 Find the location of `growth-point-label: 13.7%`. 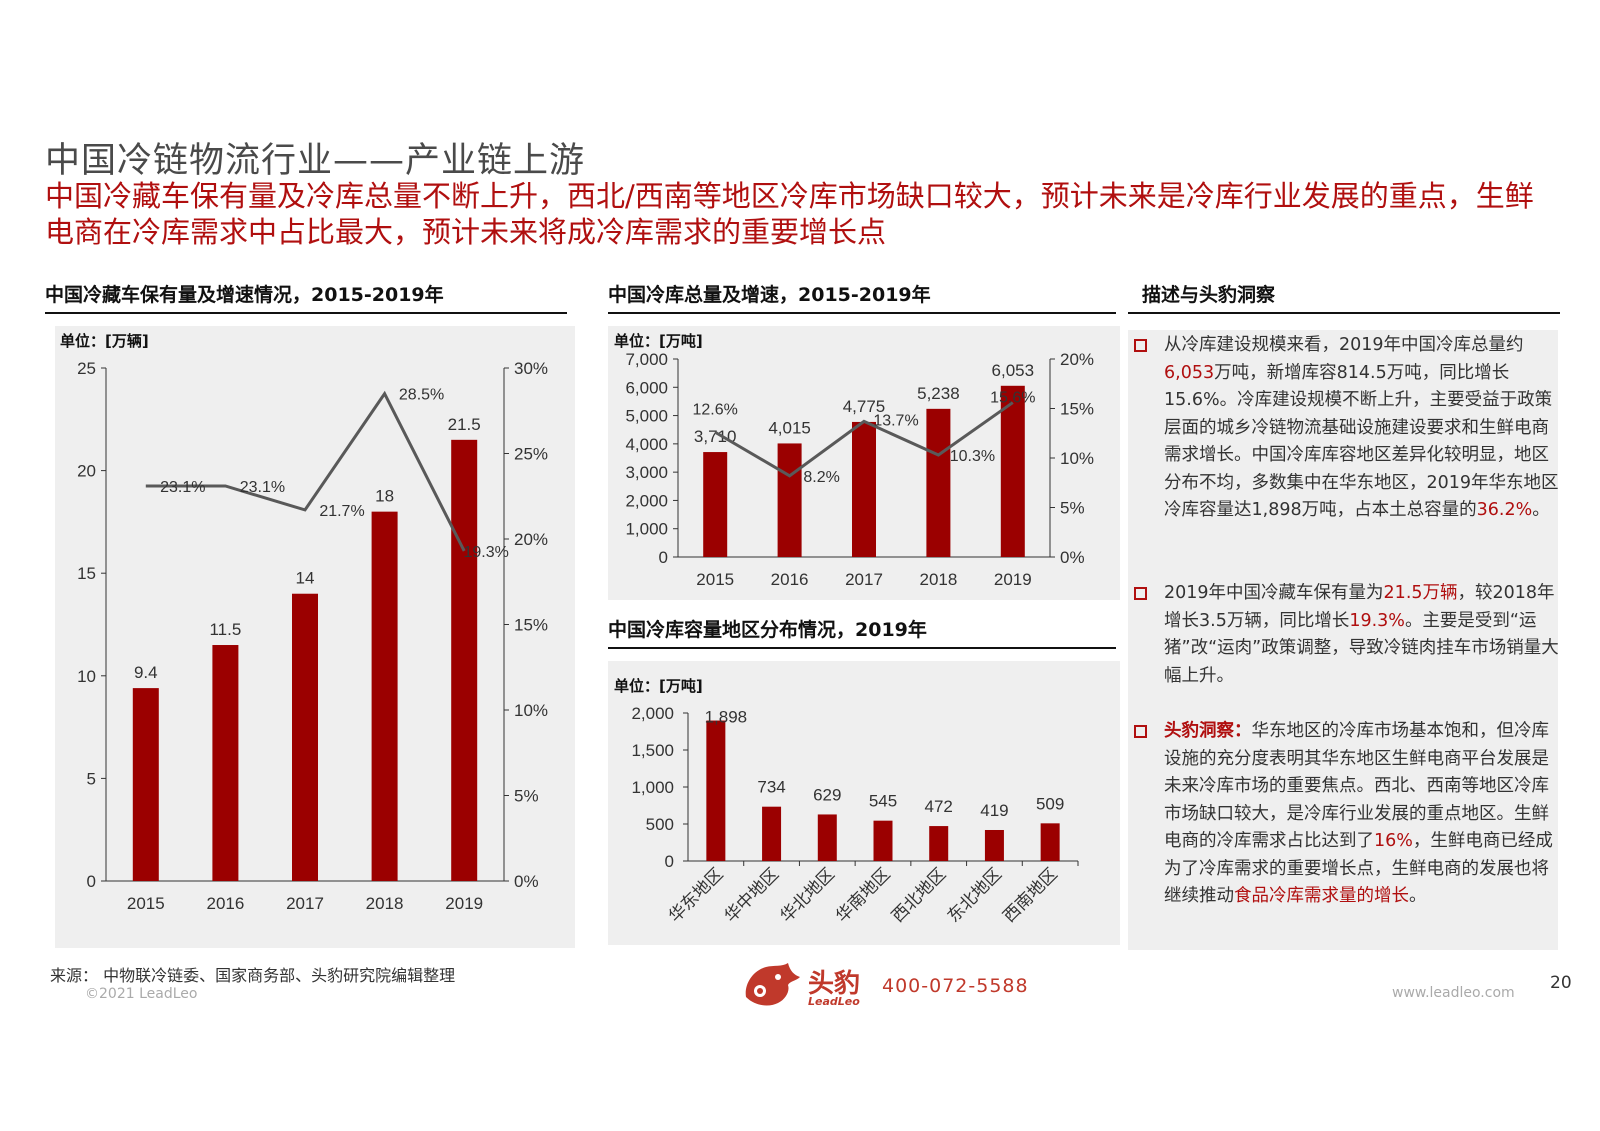

growth-point-label: 13.7% is located at coordinates (895, 420).